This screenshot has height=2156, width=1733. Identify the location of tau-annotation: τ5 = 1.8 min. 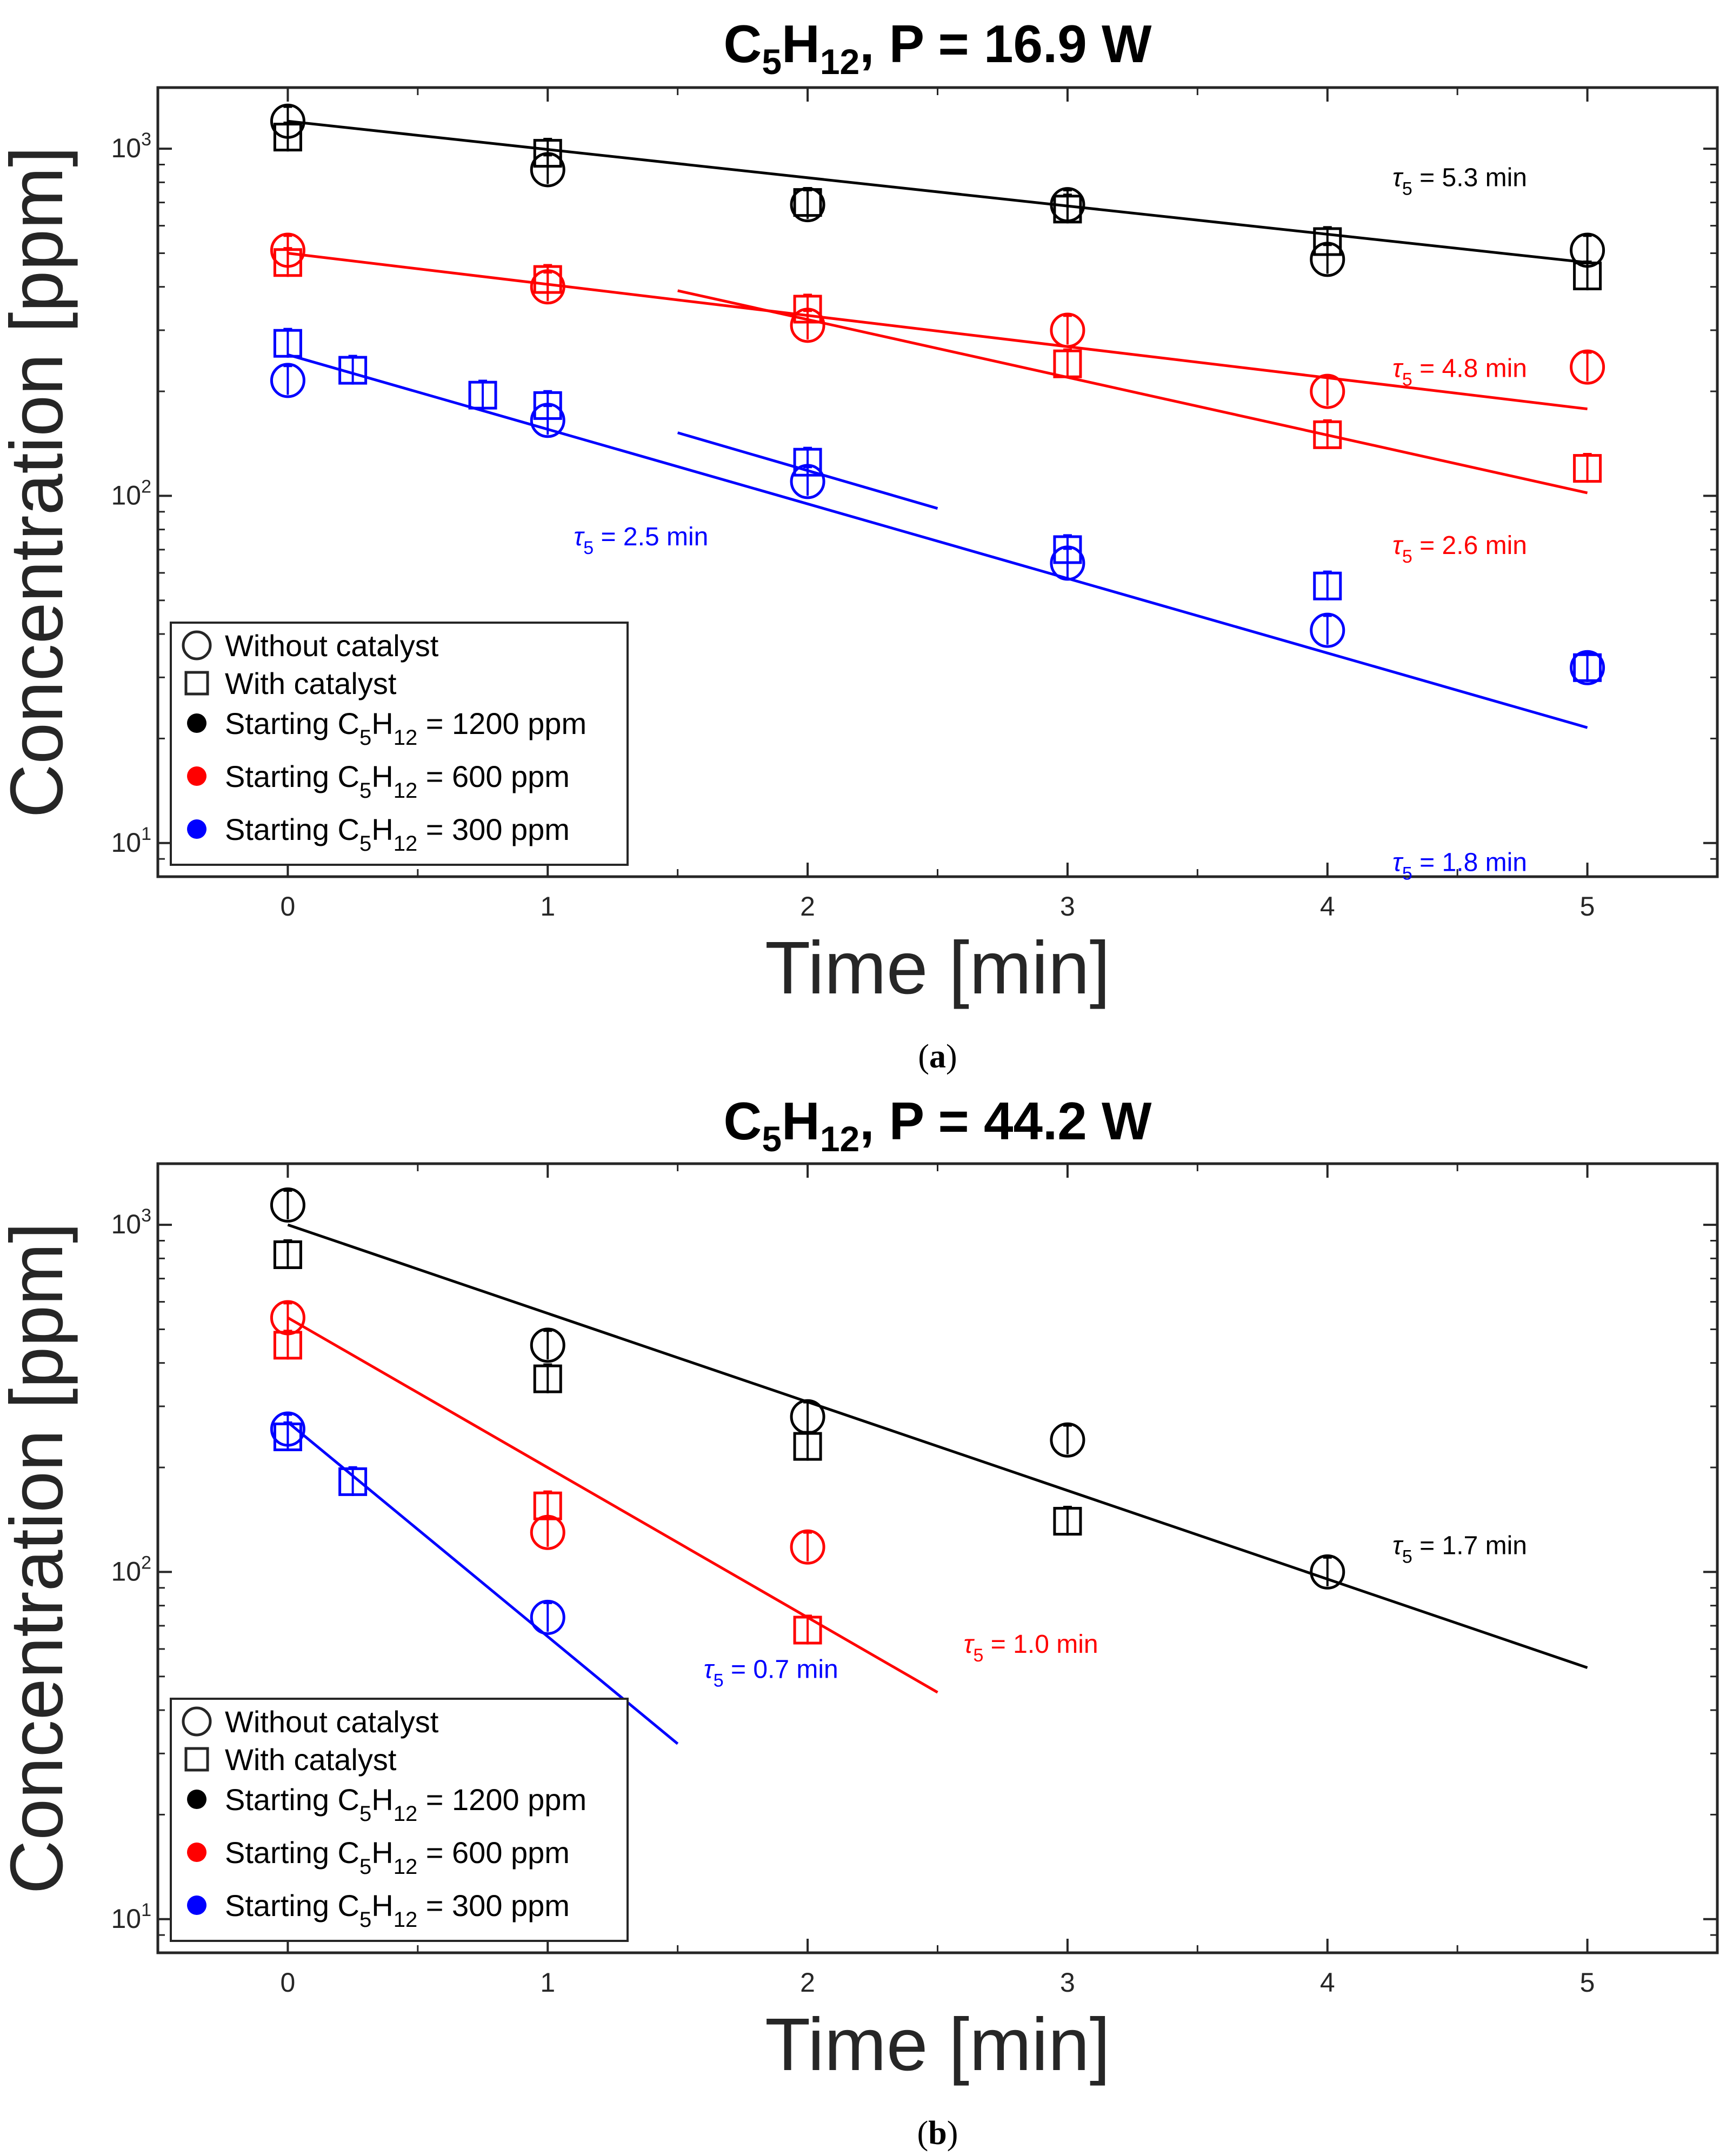
(1460, 866).